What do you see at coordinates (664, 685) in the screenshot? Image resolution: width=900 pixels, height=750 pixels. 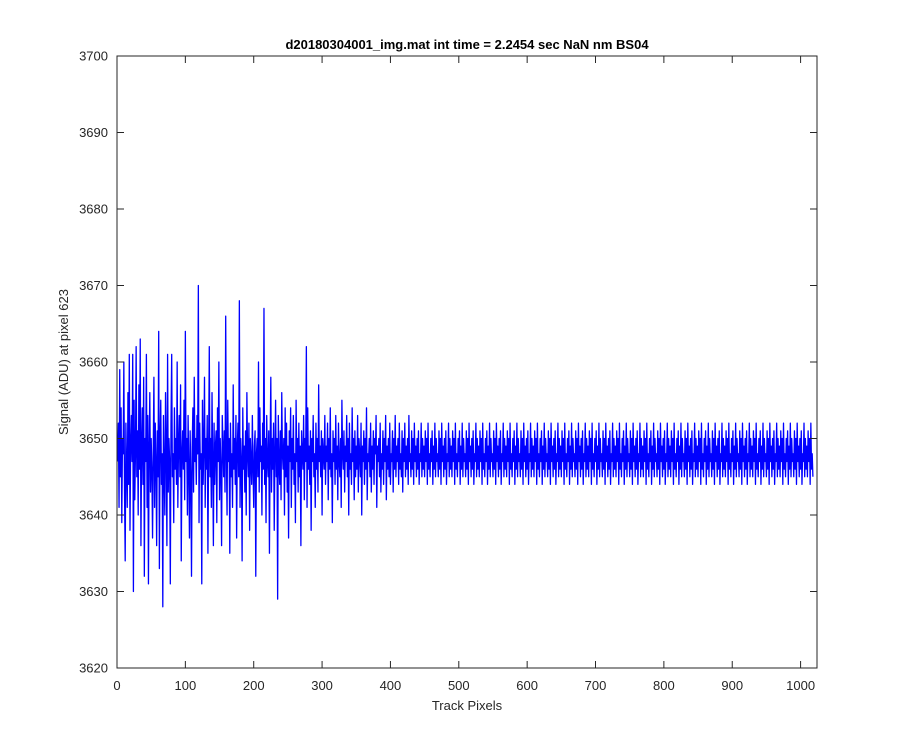 I see `x-tick-label-800: 800` at bounding box center [664, 685].